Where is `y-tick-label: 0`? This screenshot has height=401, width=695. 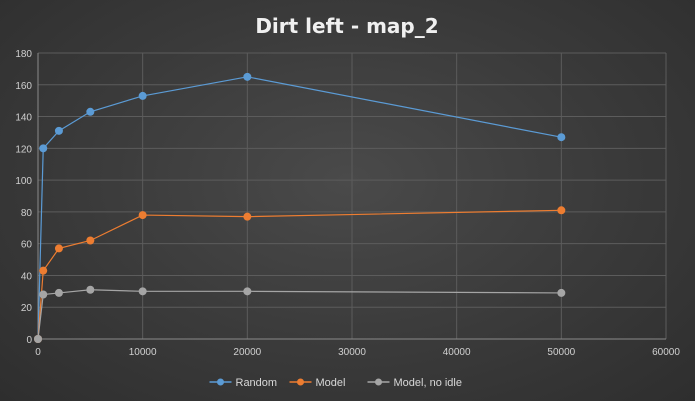
y-tick-label: 0 is located at coordinates (29, 340).